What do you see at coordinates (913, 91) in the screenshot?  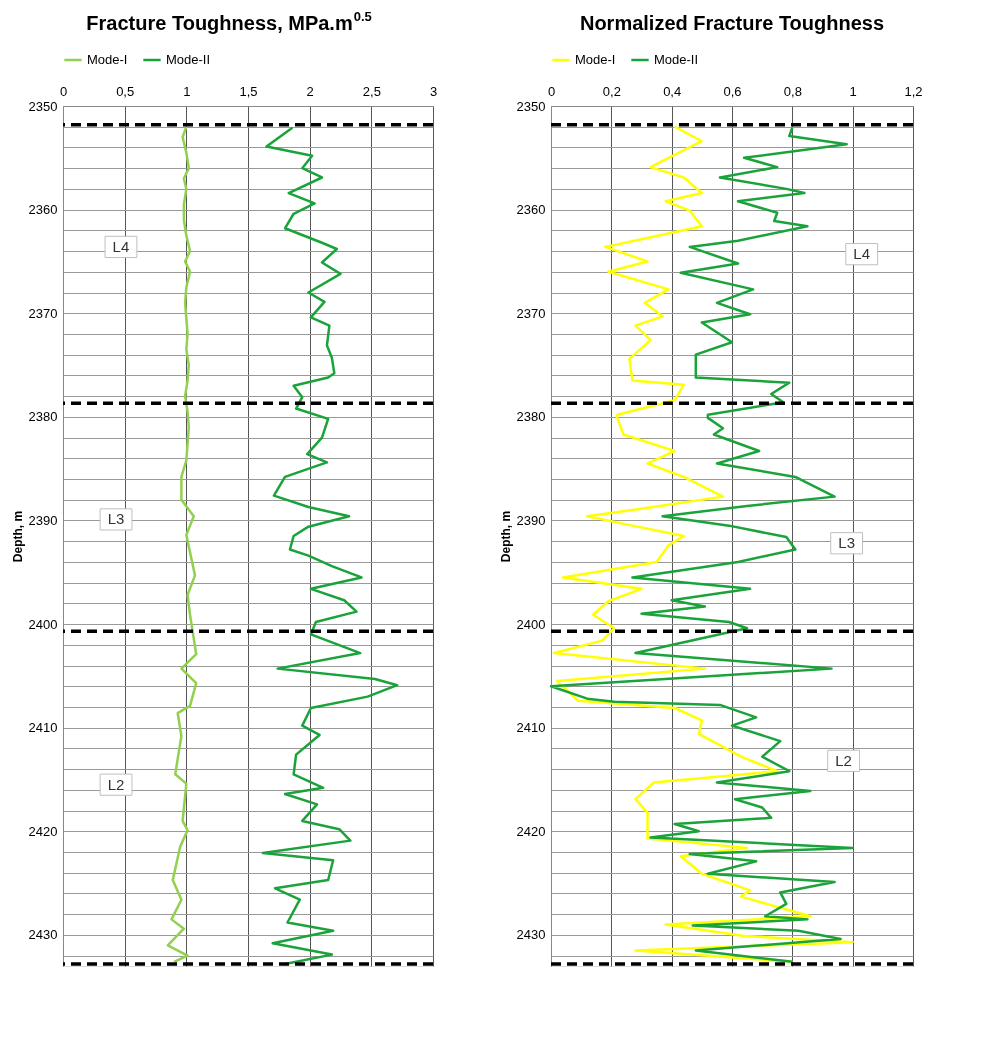 I see `x-tick-label: 1,2` at bounding box center [913, 91].